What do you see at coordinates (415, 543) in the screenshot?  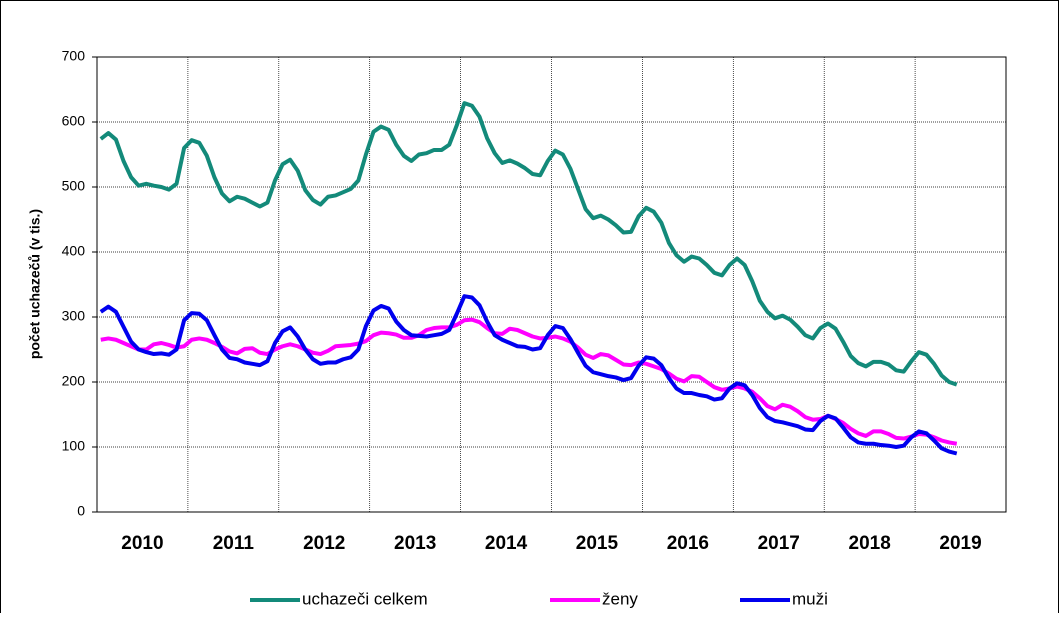 I see `x-tick-label: 2013` at bounding box center [415, 543].